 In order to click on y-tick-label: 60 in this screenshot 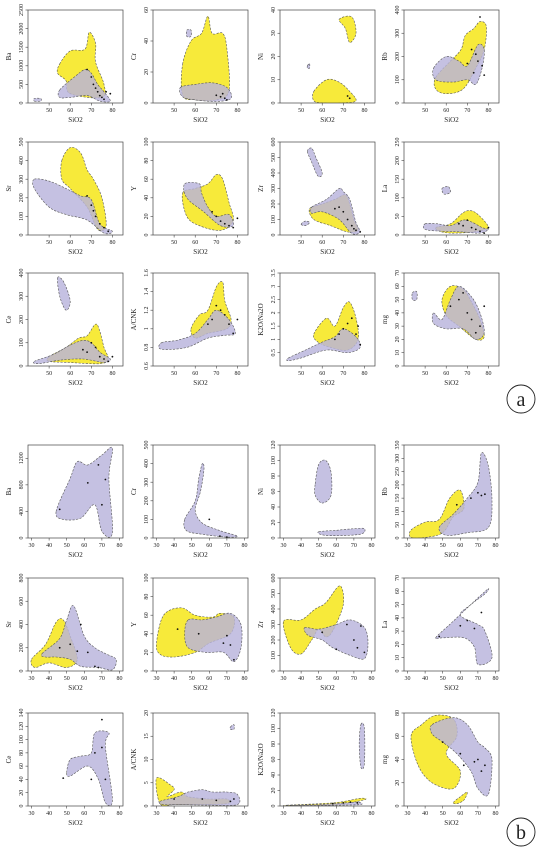, I will do `click(398, 736)`.